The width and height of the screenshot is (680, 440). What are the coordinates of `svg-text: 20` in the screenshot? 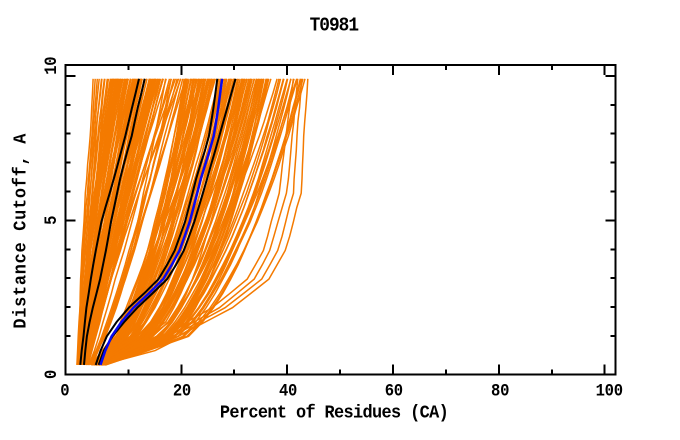 It's located at (182, 391).